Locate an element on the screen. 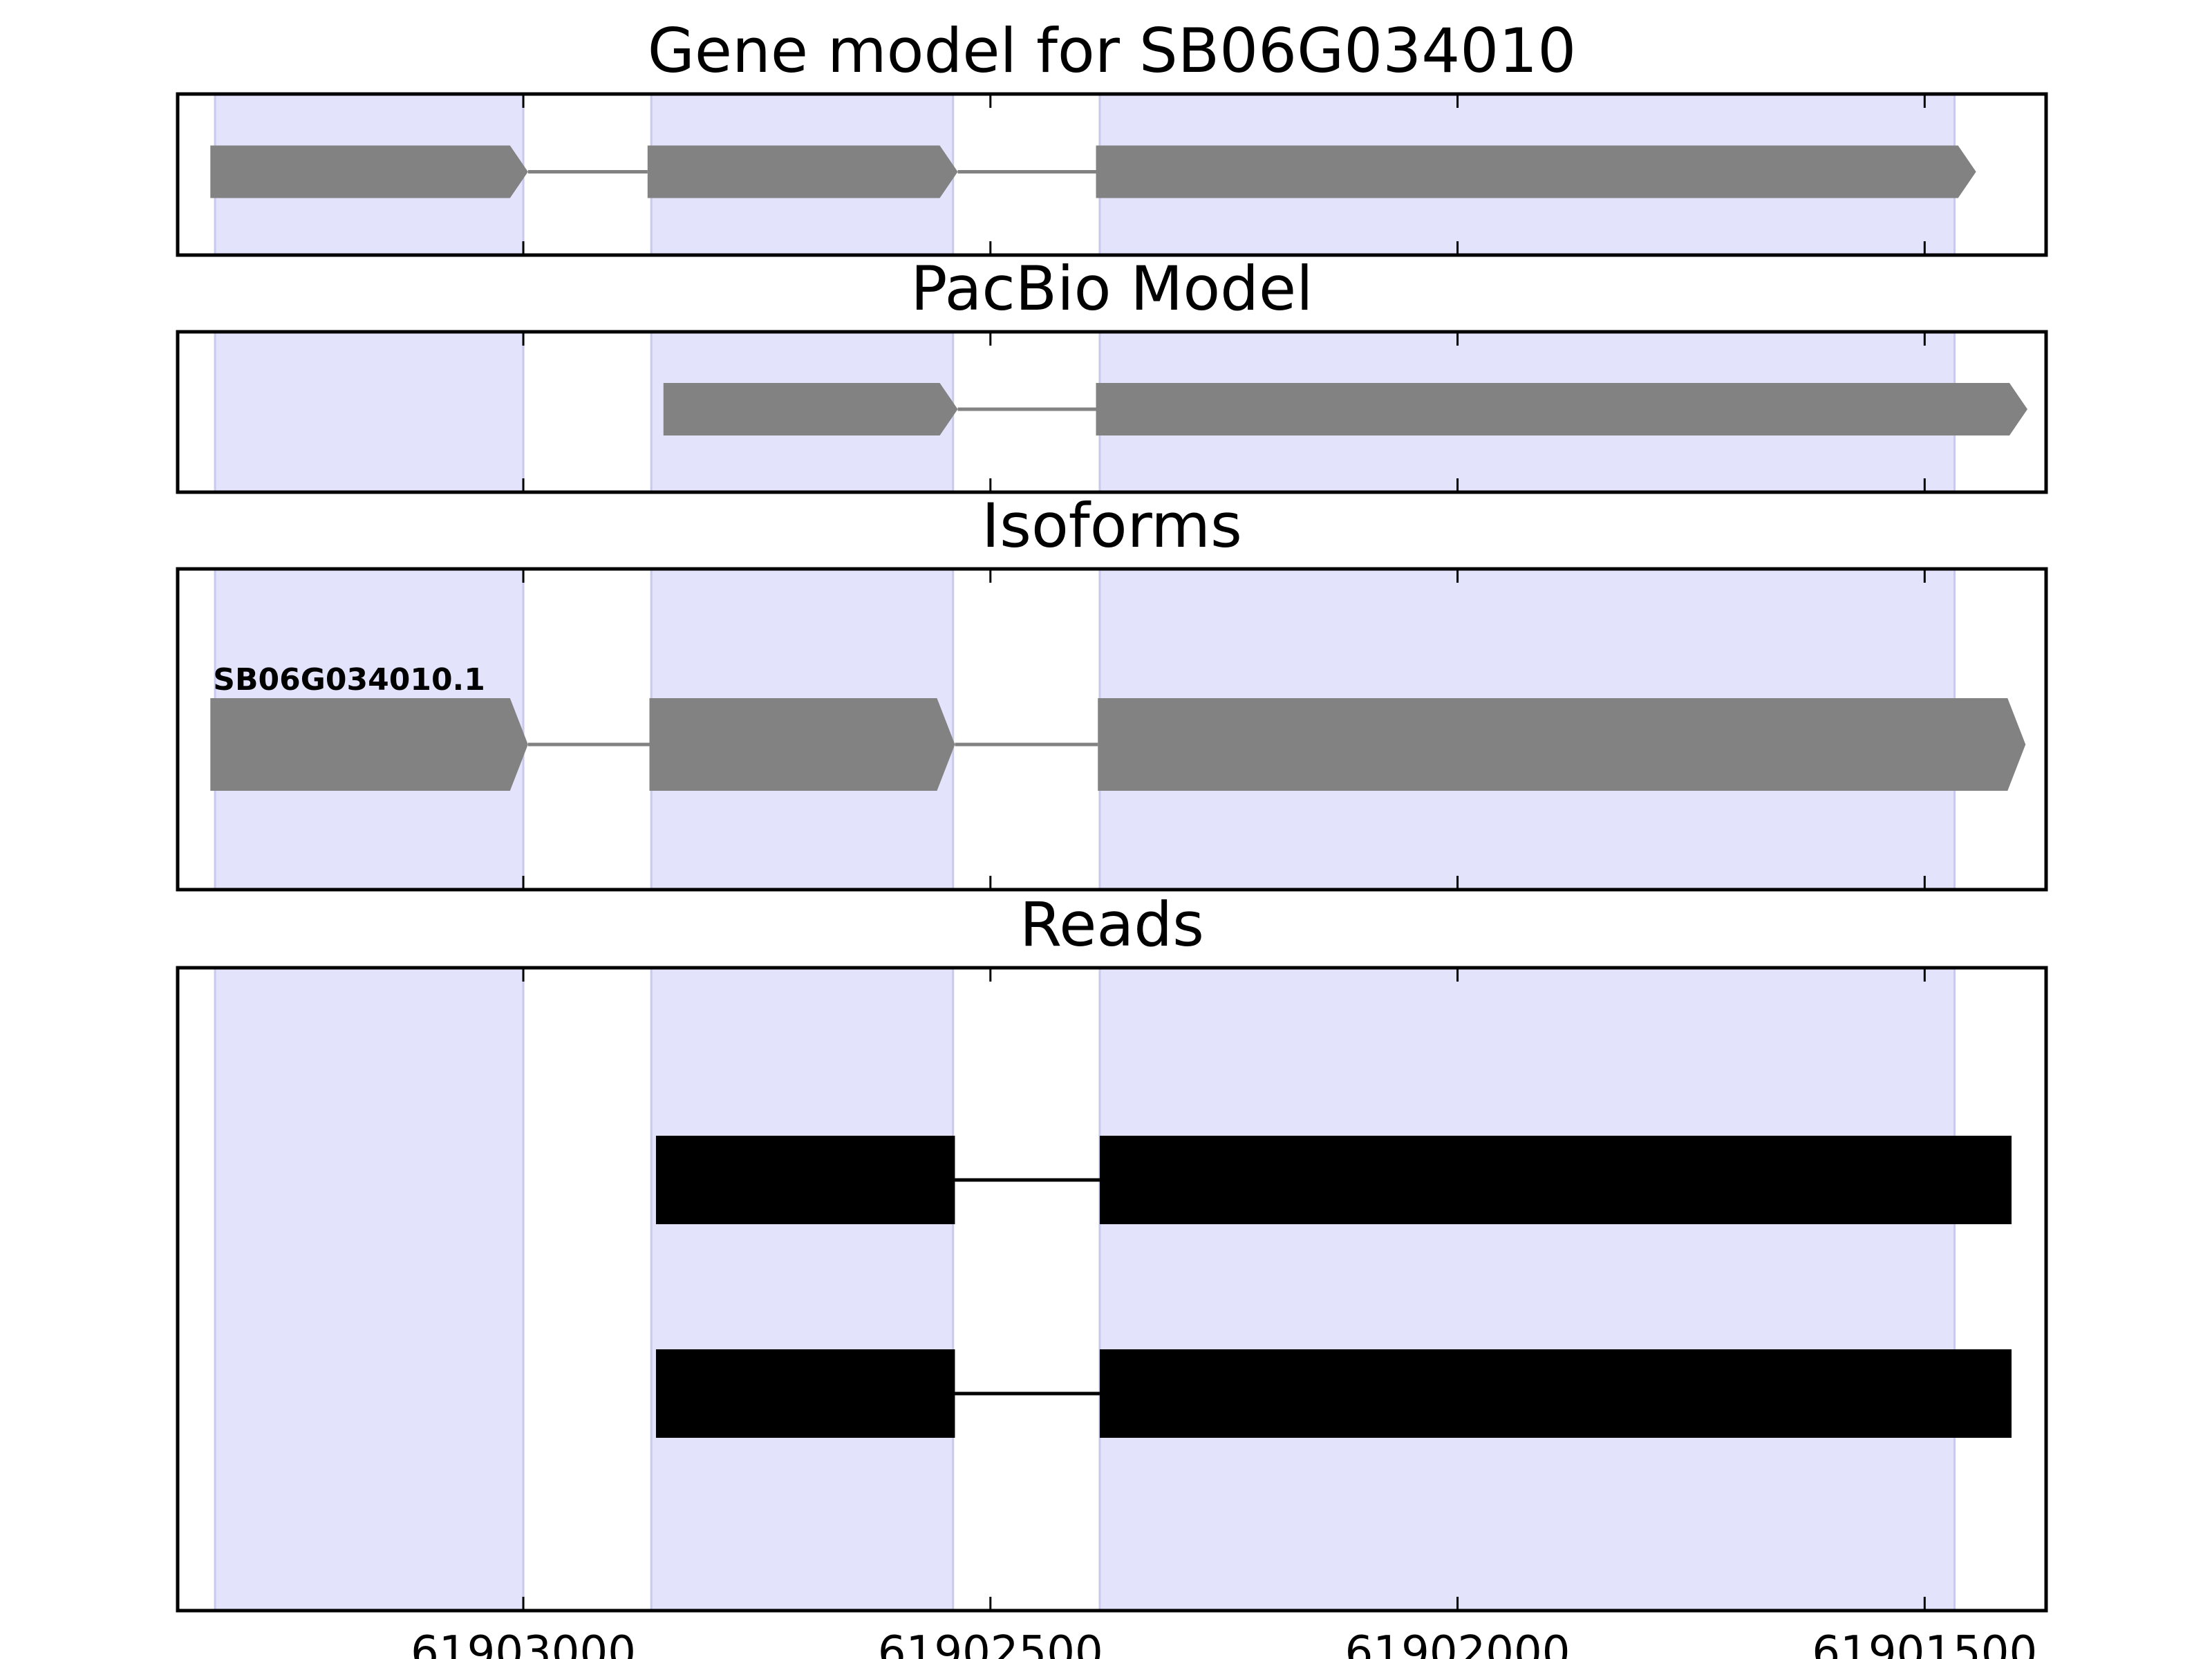 The image size is (2212, 1659). isoform-label: SB06G034010.1 is located at coordinates (349, 679).